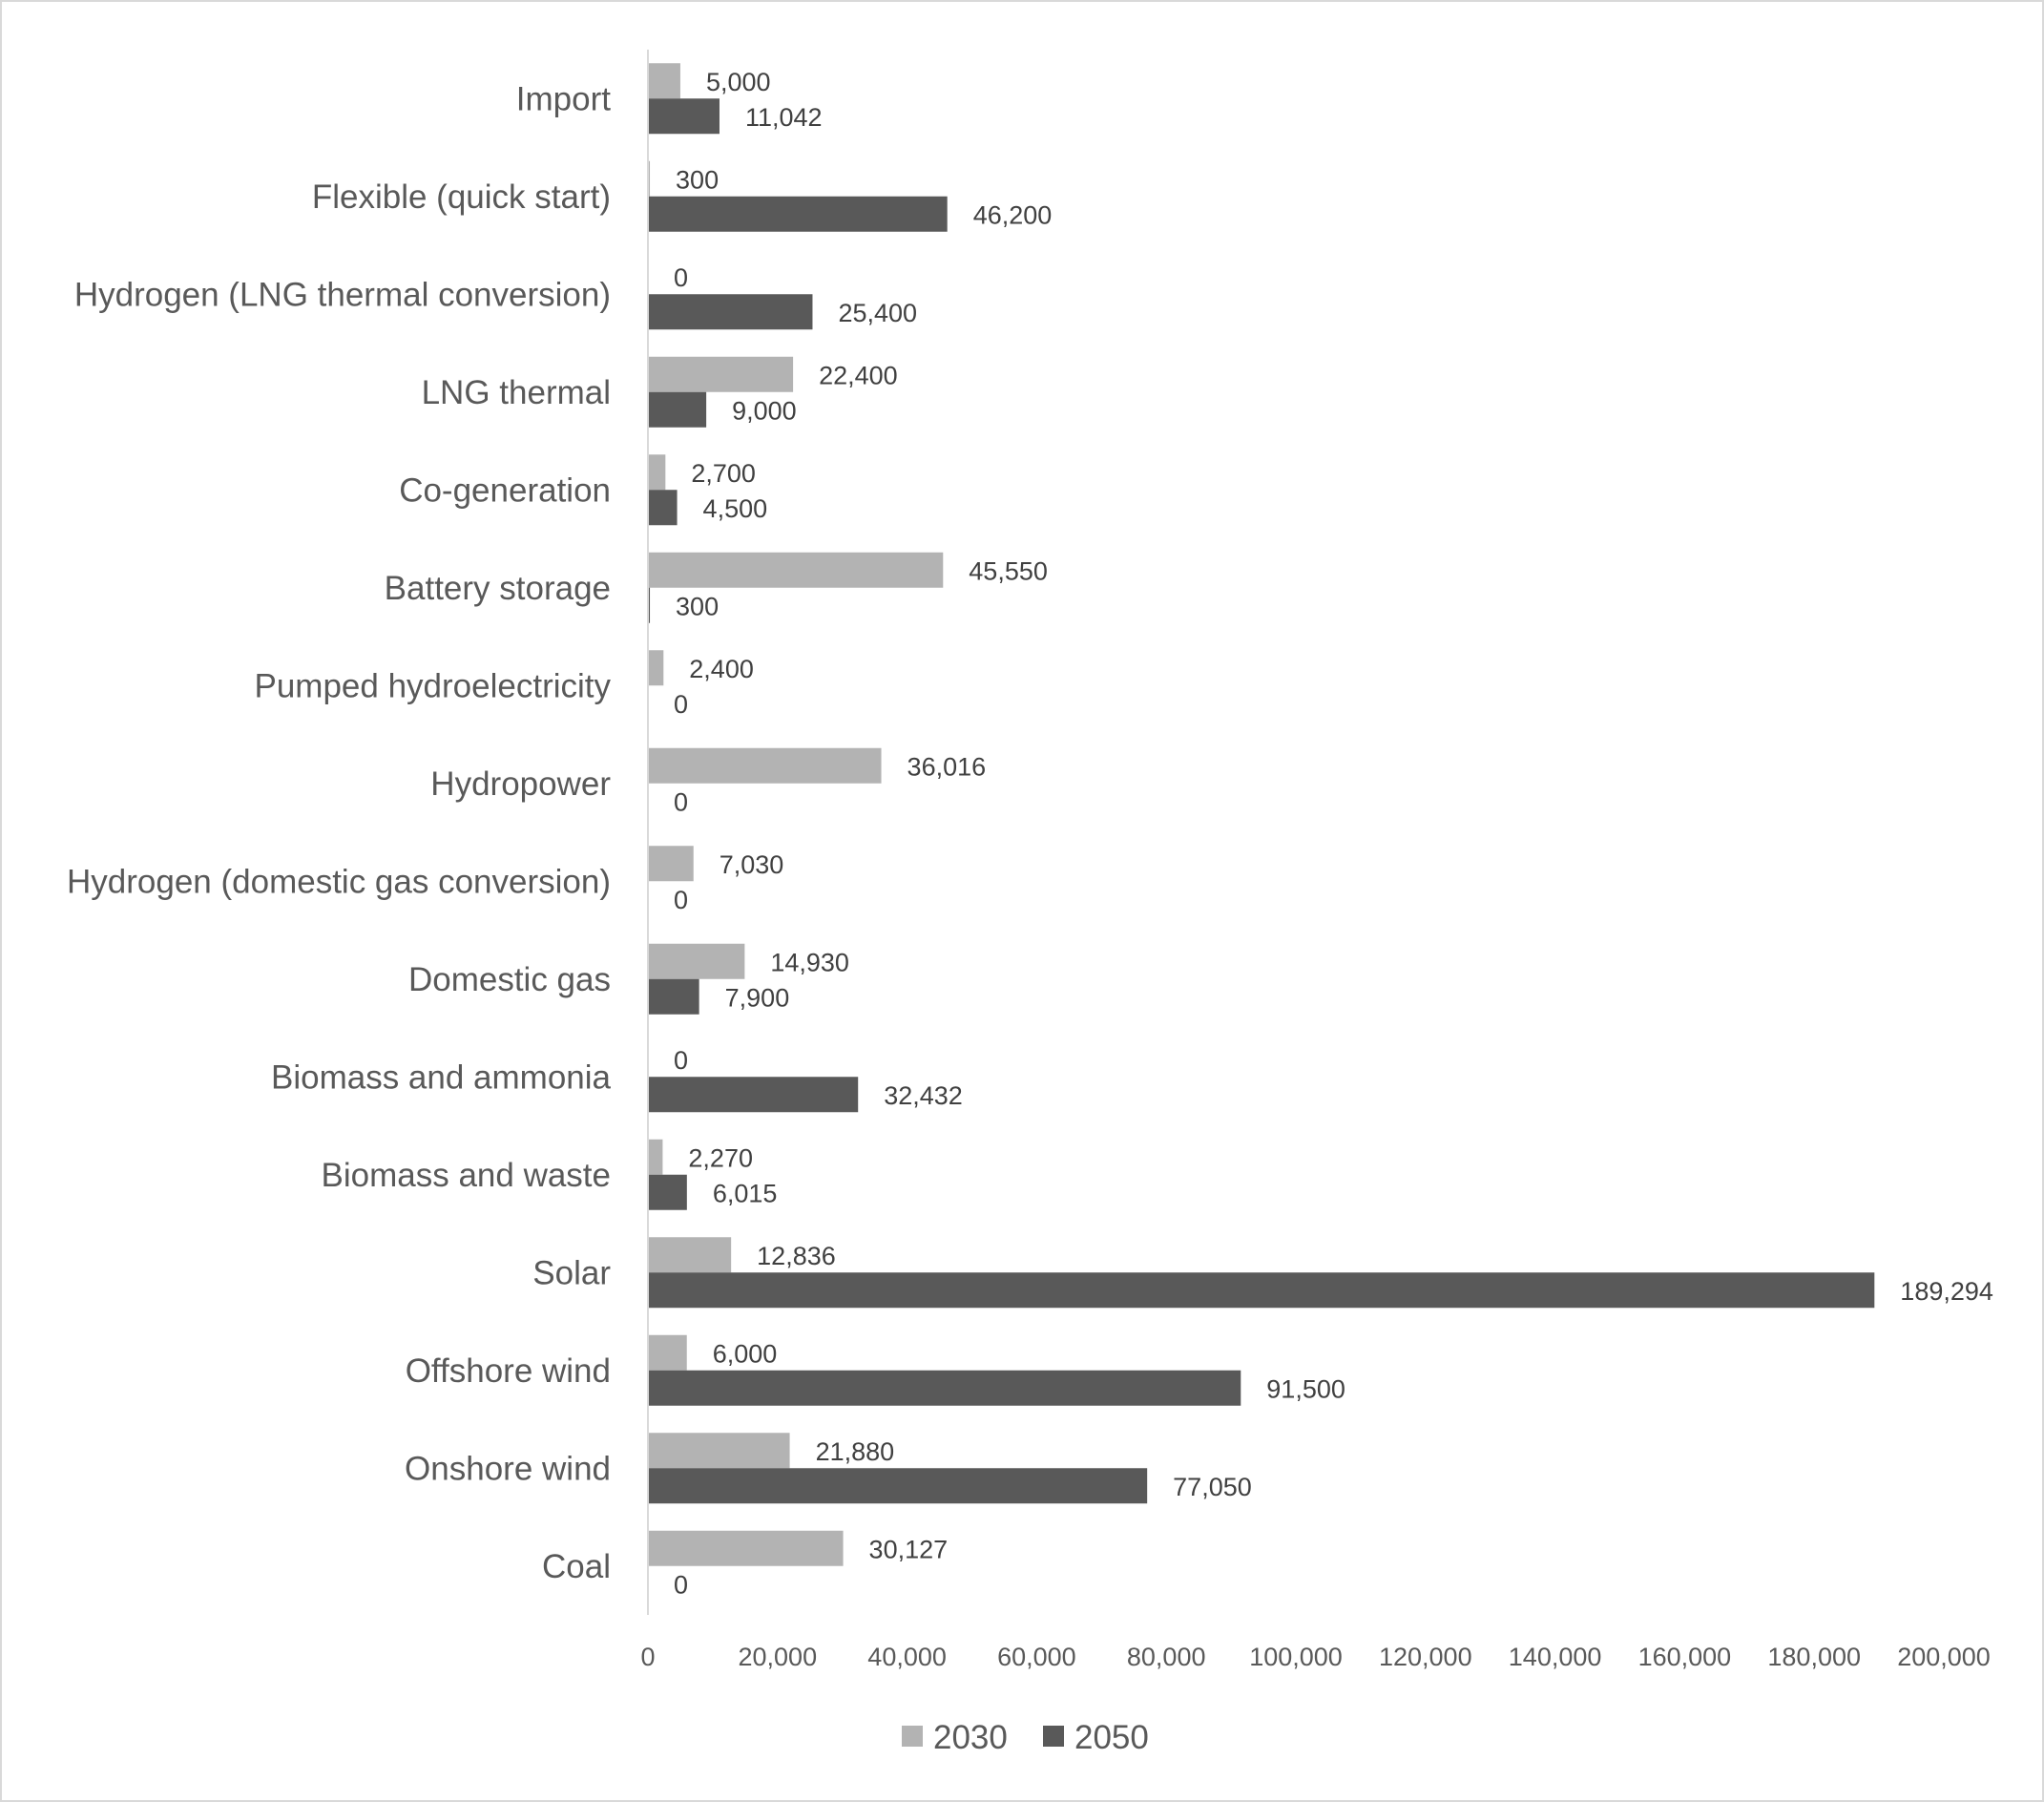  What do you see at coordinates (796, 1256) in the screenshot?
I see `data-label-2030: 12,836` at bounding box center [796, 1256].